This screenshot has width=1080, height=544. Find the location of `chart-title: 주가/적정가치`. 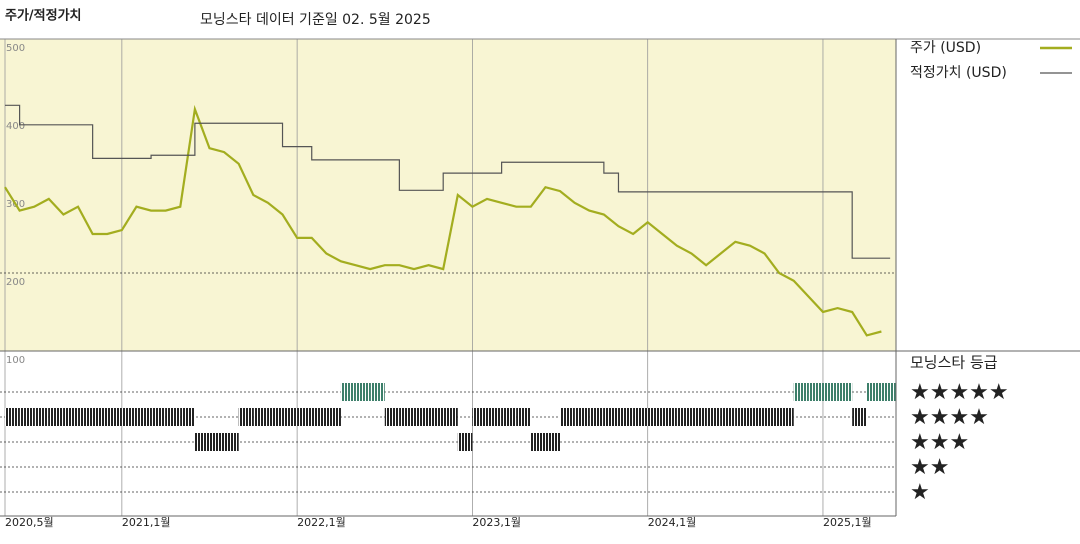

chart-title: 주가/적정가치 is located at coordinates (43, 16).